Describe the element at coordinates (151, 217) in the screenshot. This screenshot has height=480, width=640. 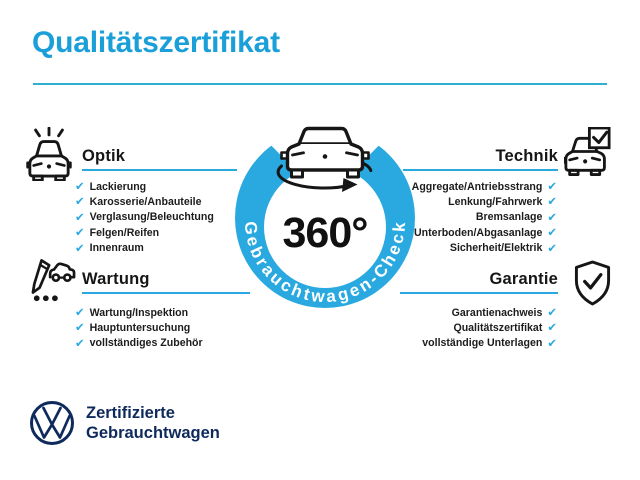
I see `item-label: Verglasung/Beleuchtung` at that location.